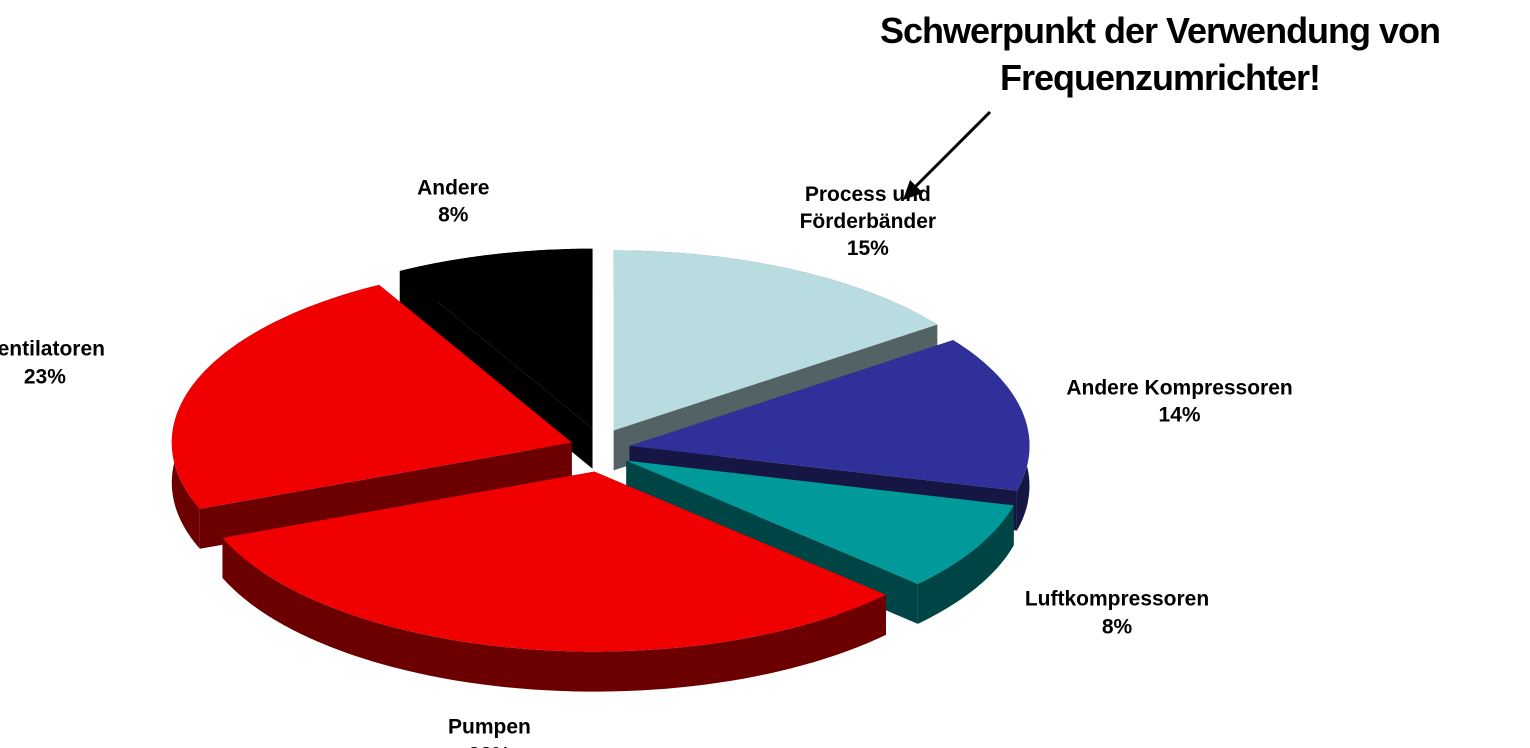  What do you see at coordinates (913, 190) in the screenshot?
I see `arrow-head` at bounding box center [913, 190].